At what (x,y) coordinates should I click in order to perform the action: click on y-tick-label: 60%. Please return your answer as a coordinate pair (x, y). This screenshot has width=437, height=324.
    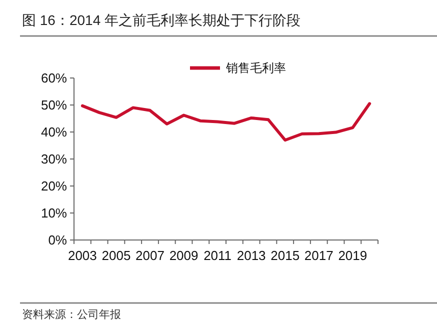
    Looking at the image, I should click on (54, 78).